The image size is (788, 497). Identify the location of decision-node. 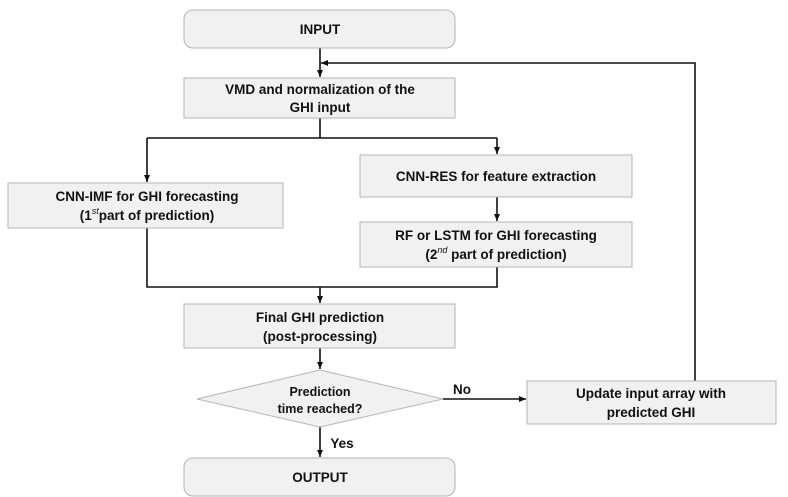
(320, 398).